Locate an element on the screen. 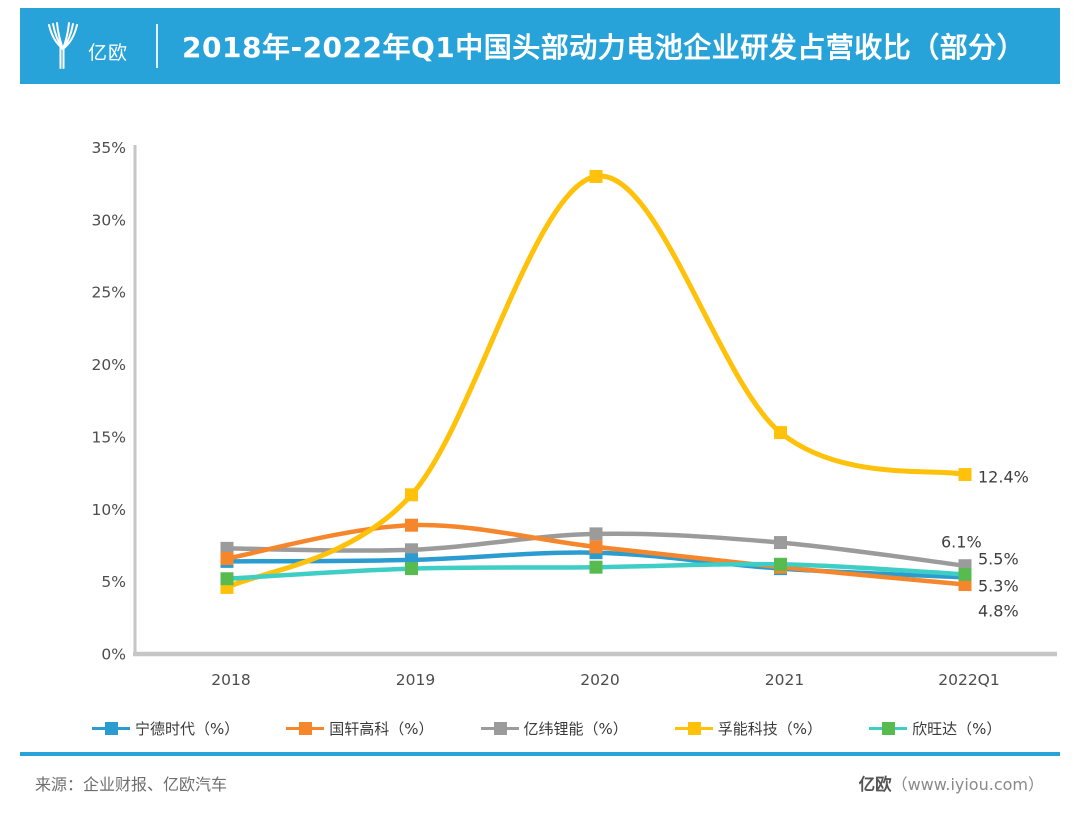 The height and width of the screenshot is (830, 1080). legend-label-farasis: 孚能科技（%） is located at coordinates (770, 728).